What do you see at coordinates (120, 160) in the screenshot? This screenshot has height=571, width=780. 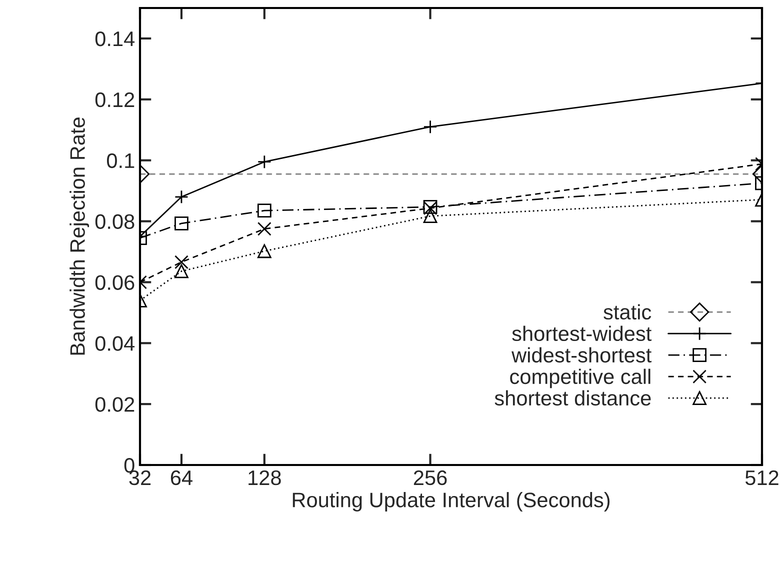 I see `y-tick-label: 0.1` at bounding box center [120, 160].